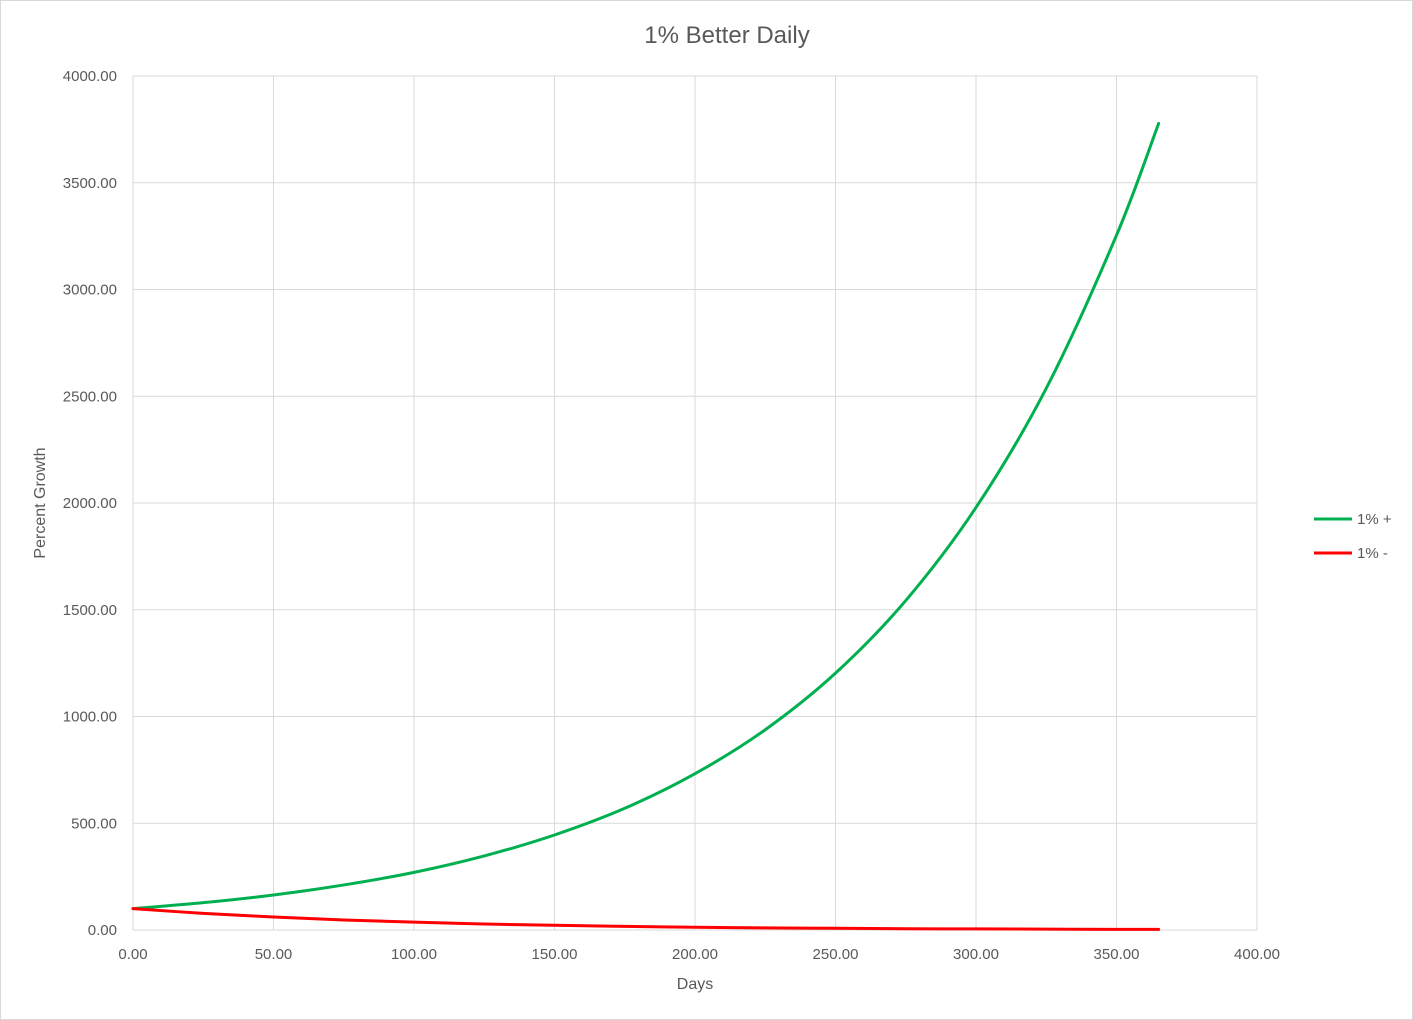 This screenshot has height=1020, width=1413. Describe the element at coordinates (90, 76) in the screenshot. I see `y-tick-label: 4000.00` at that location.